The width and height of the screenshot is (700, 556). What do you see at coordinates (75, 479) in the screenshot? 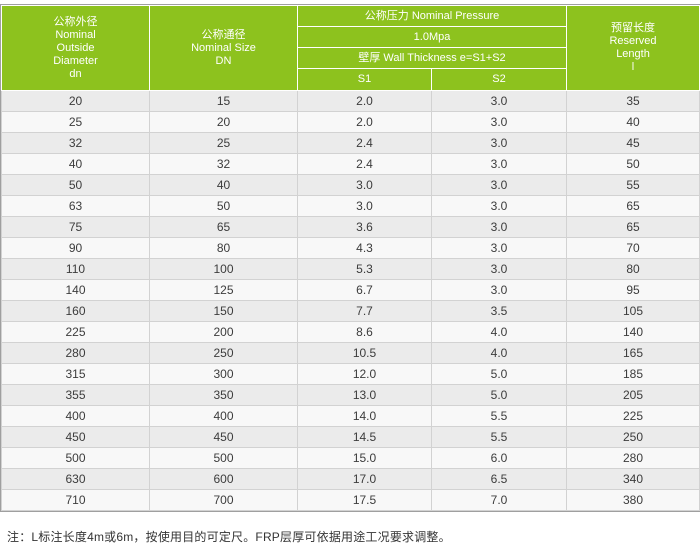
I see `table-cell: 630` at bounding box center [75, 479].